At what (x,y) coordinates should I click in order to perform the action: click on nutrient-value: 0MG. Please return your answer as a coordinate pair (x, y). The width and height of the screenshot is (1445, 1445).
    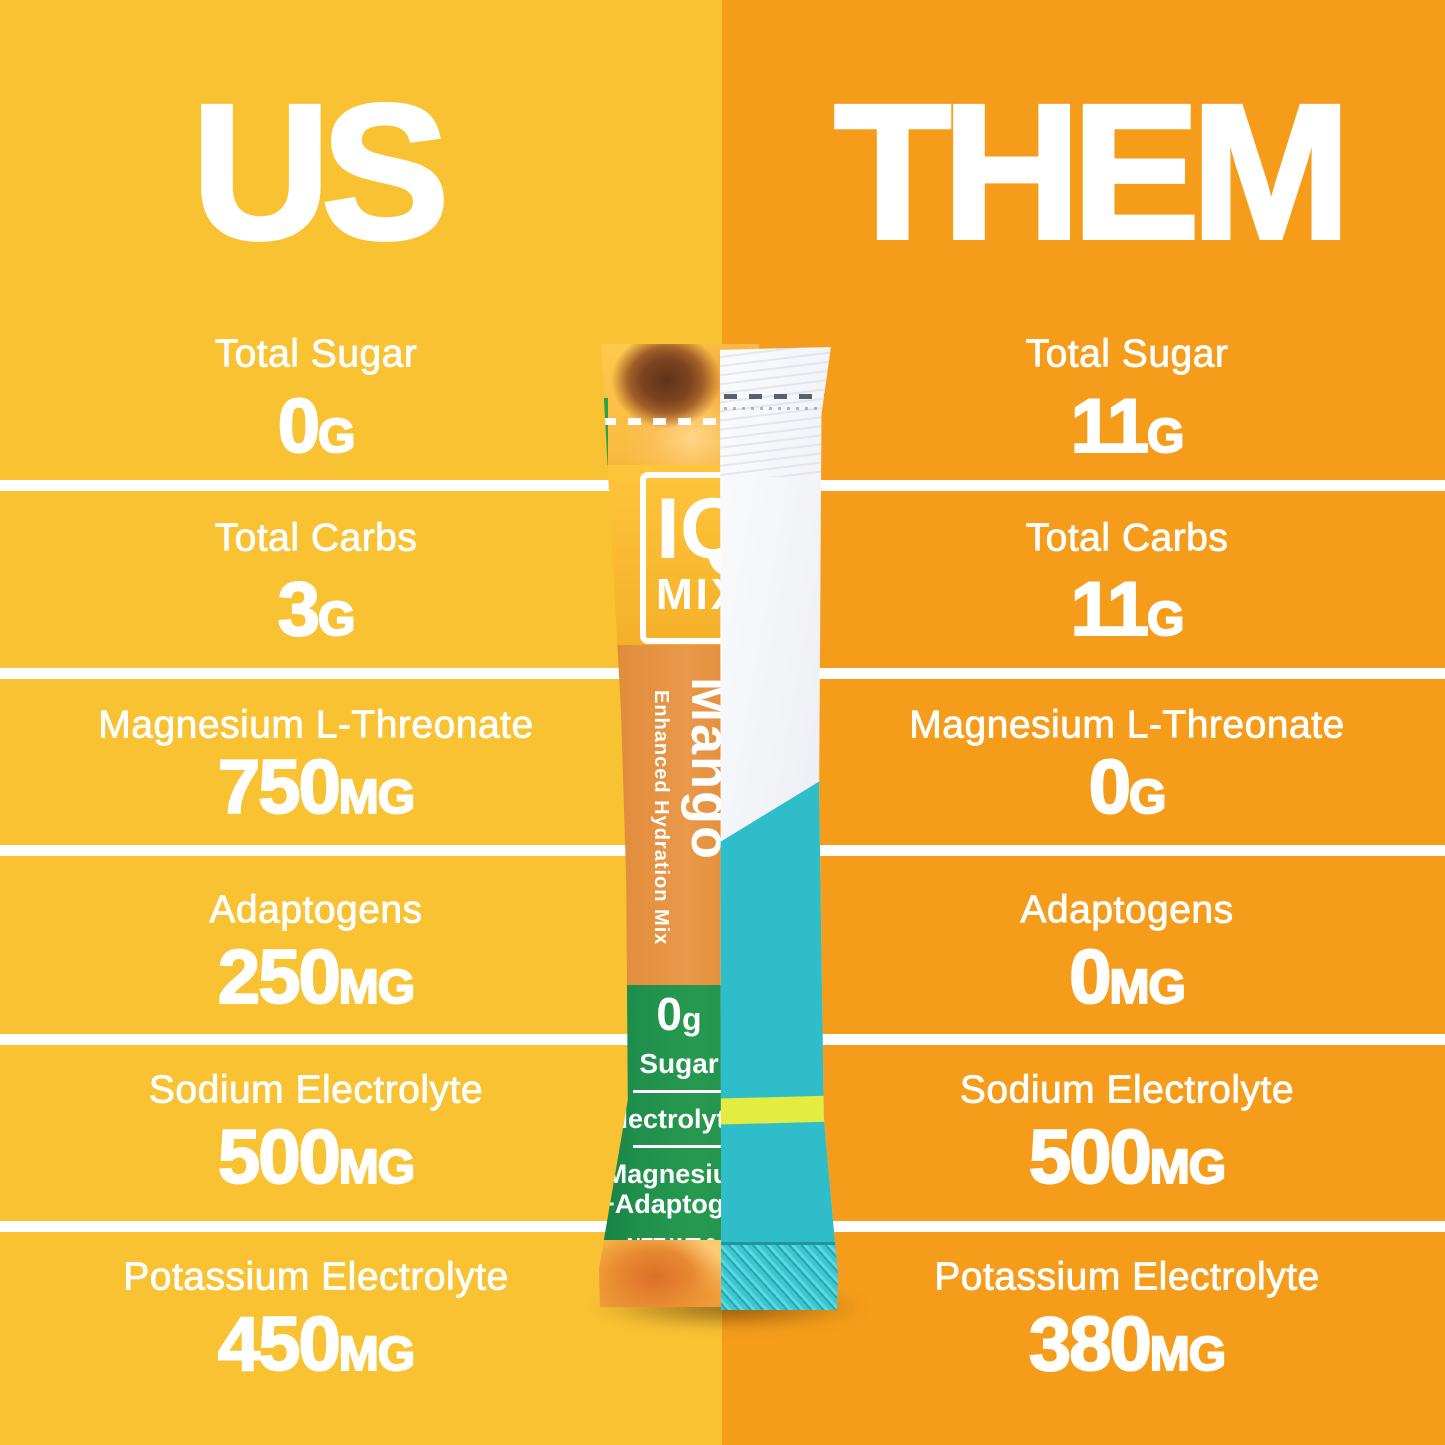
    Looking at the image, I should click on (1127, 977).